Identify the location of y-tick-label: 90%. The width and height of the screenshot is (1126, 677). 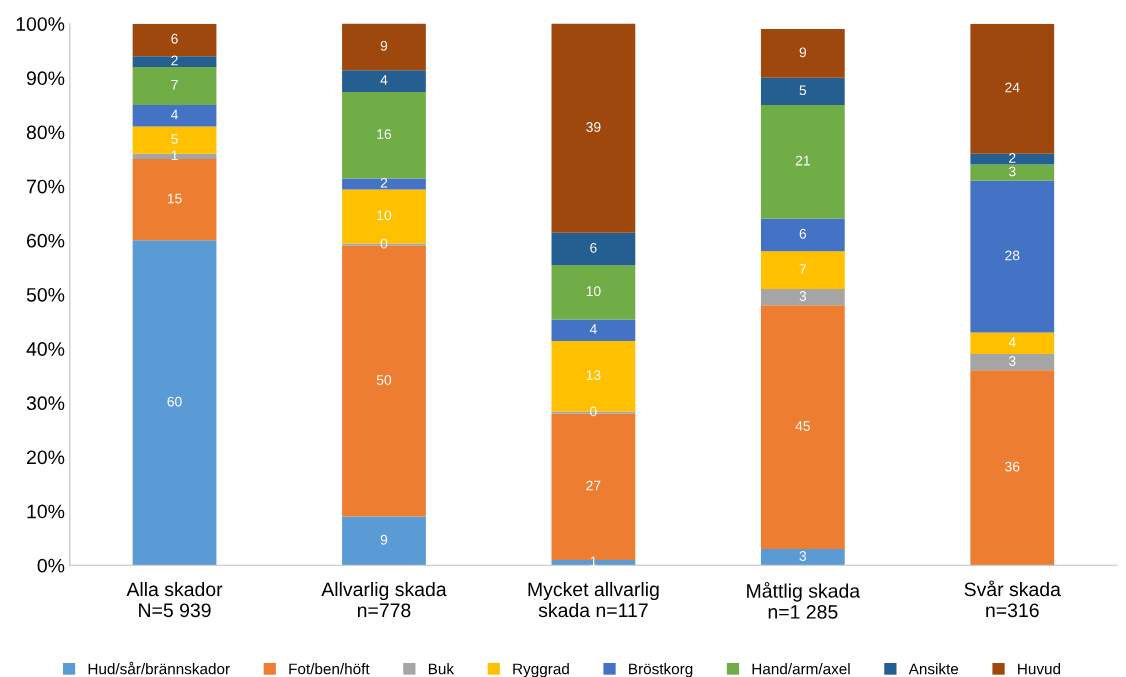
(45, 78).